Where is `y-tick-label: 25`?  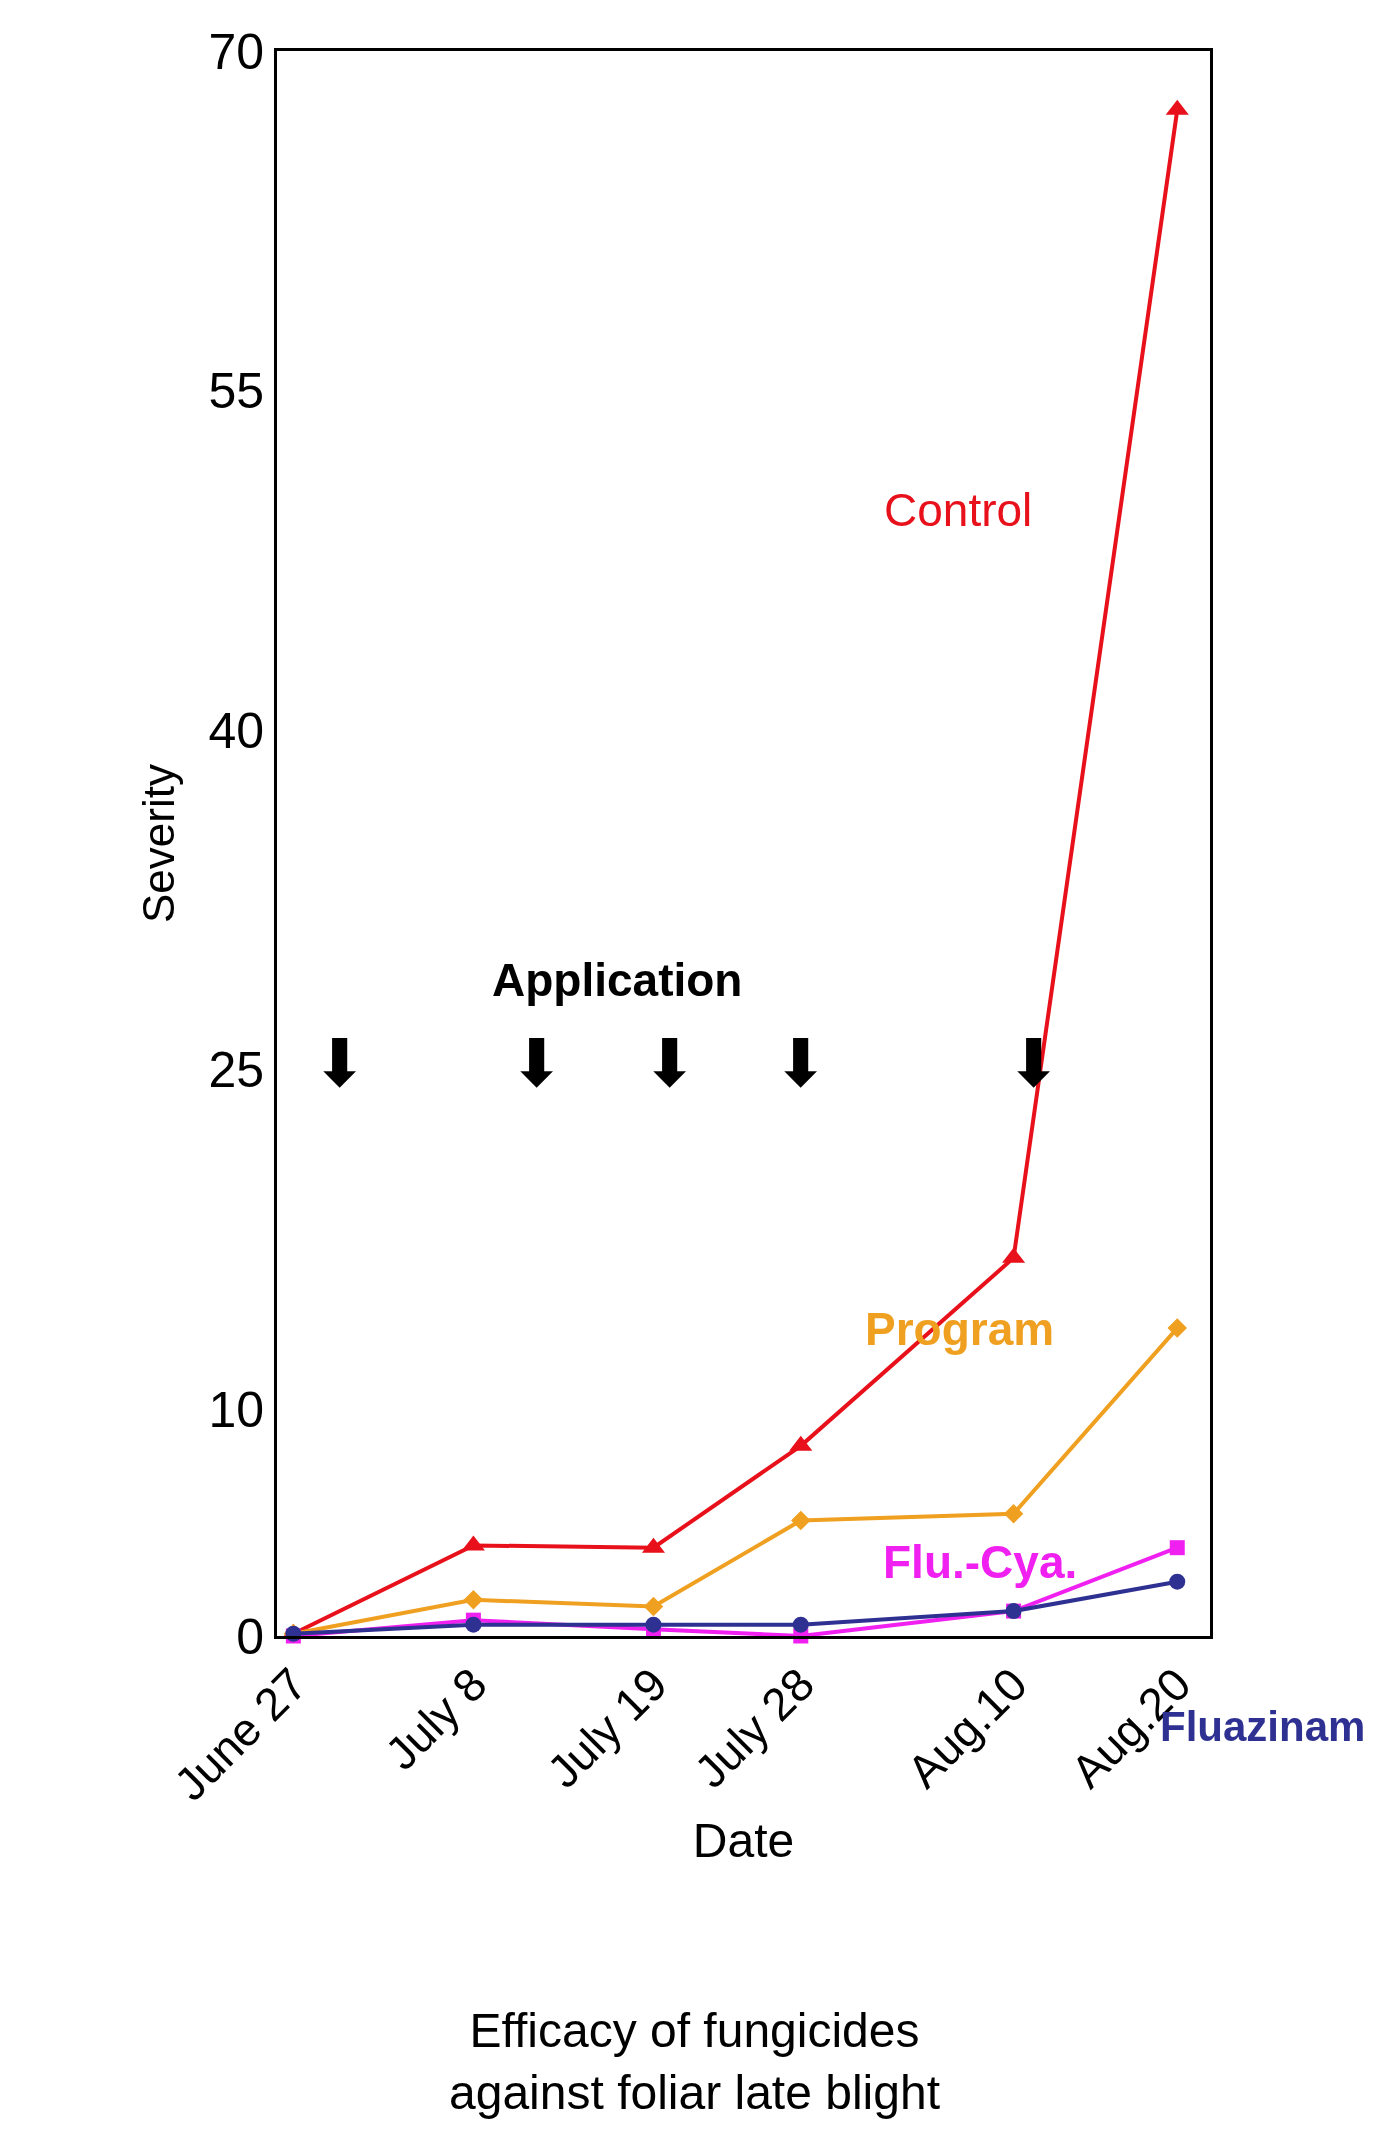
y-tick-label: 25 is located at coordinates (236, 1070).